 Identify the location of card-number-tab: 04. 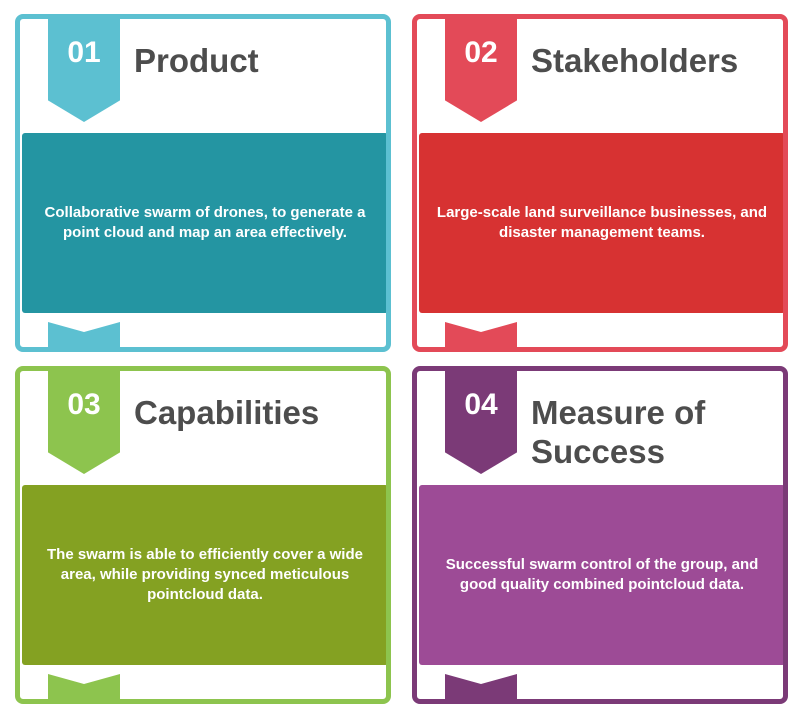
(481, 422).